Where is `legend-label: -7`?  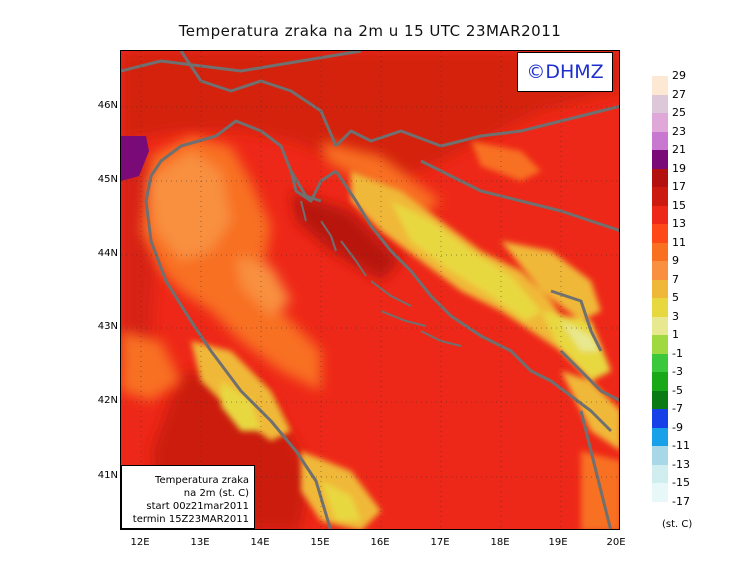
legend-label: -7 is located at coordinates (677, 408).